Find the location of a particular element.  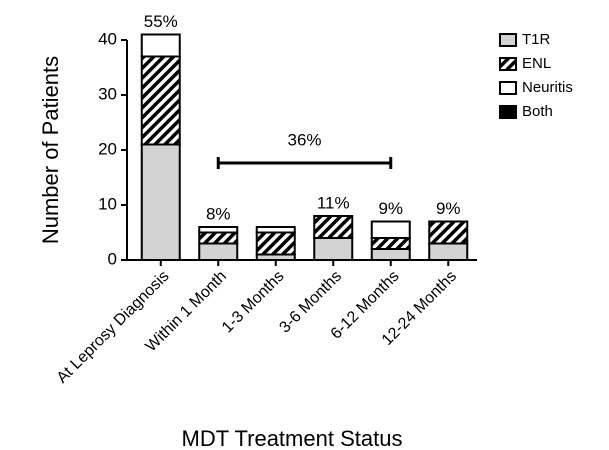

bar-label: 55% is located at coordinates (161, 21).